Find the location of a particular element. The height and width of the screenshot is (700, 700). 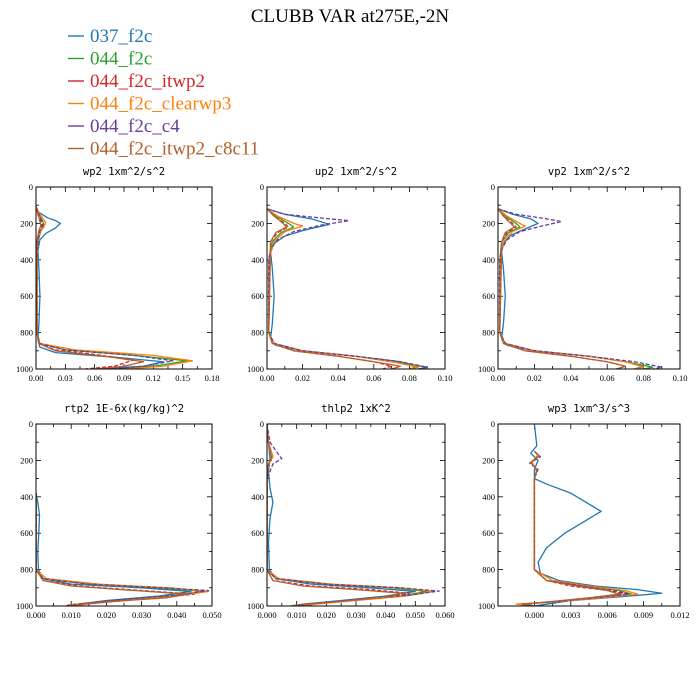

legend-label: 044_f2c_itwp2_c8c11 is located at coordinates (174, 149).